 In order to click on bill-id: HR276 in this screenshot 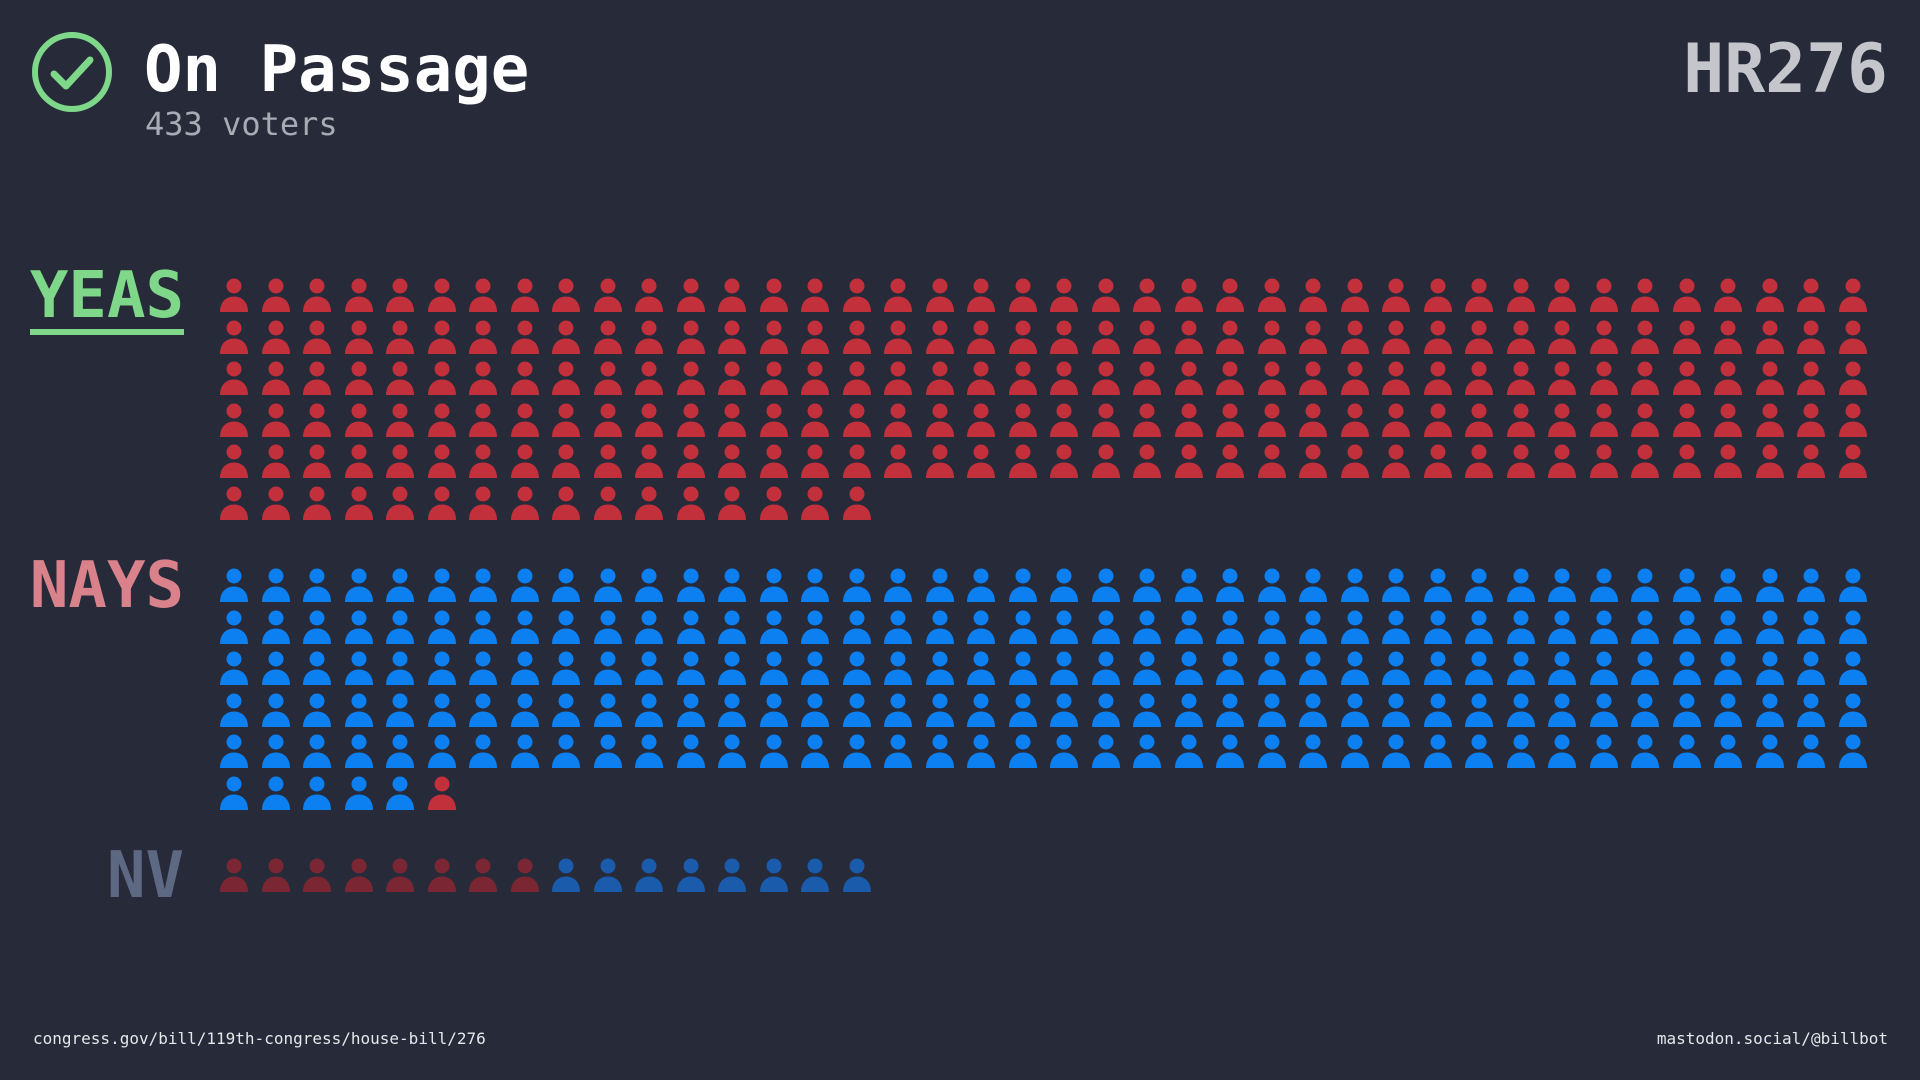, I will do `click(1785, 69)`.